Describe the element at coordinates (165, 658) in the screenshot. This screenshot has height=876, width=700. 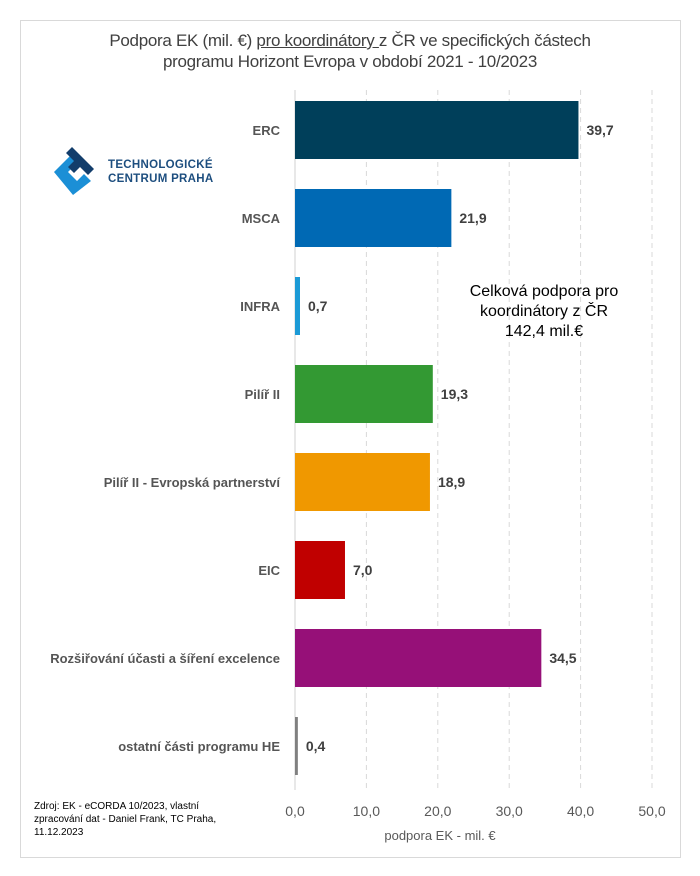
I see `category-label: Rozšiřování účasti a šíření excelence` at that location.